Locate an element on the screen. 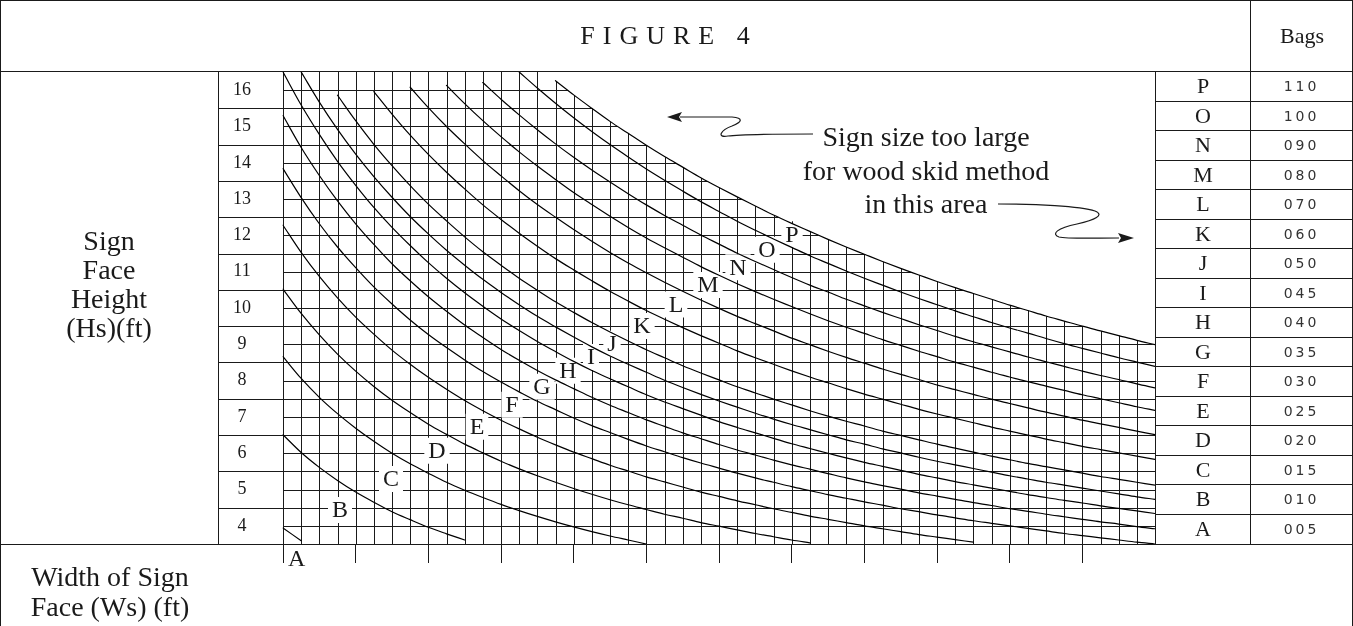  series-label: N is located at coordinates (738, 266).